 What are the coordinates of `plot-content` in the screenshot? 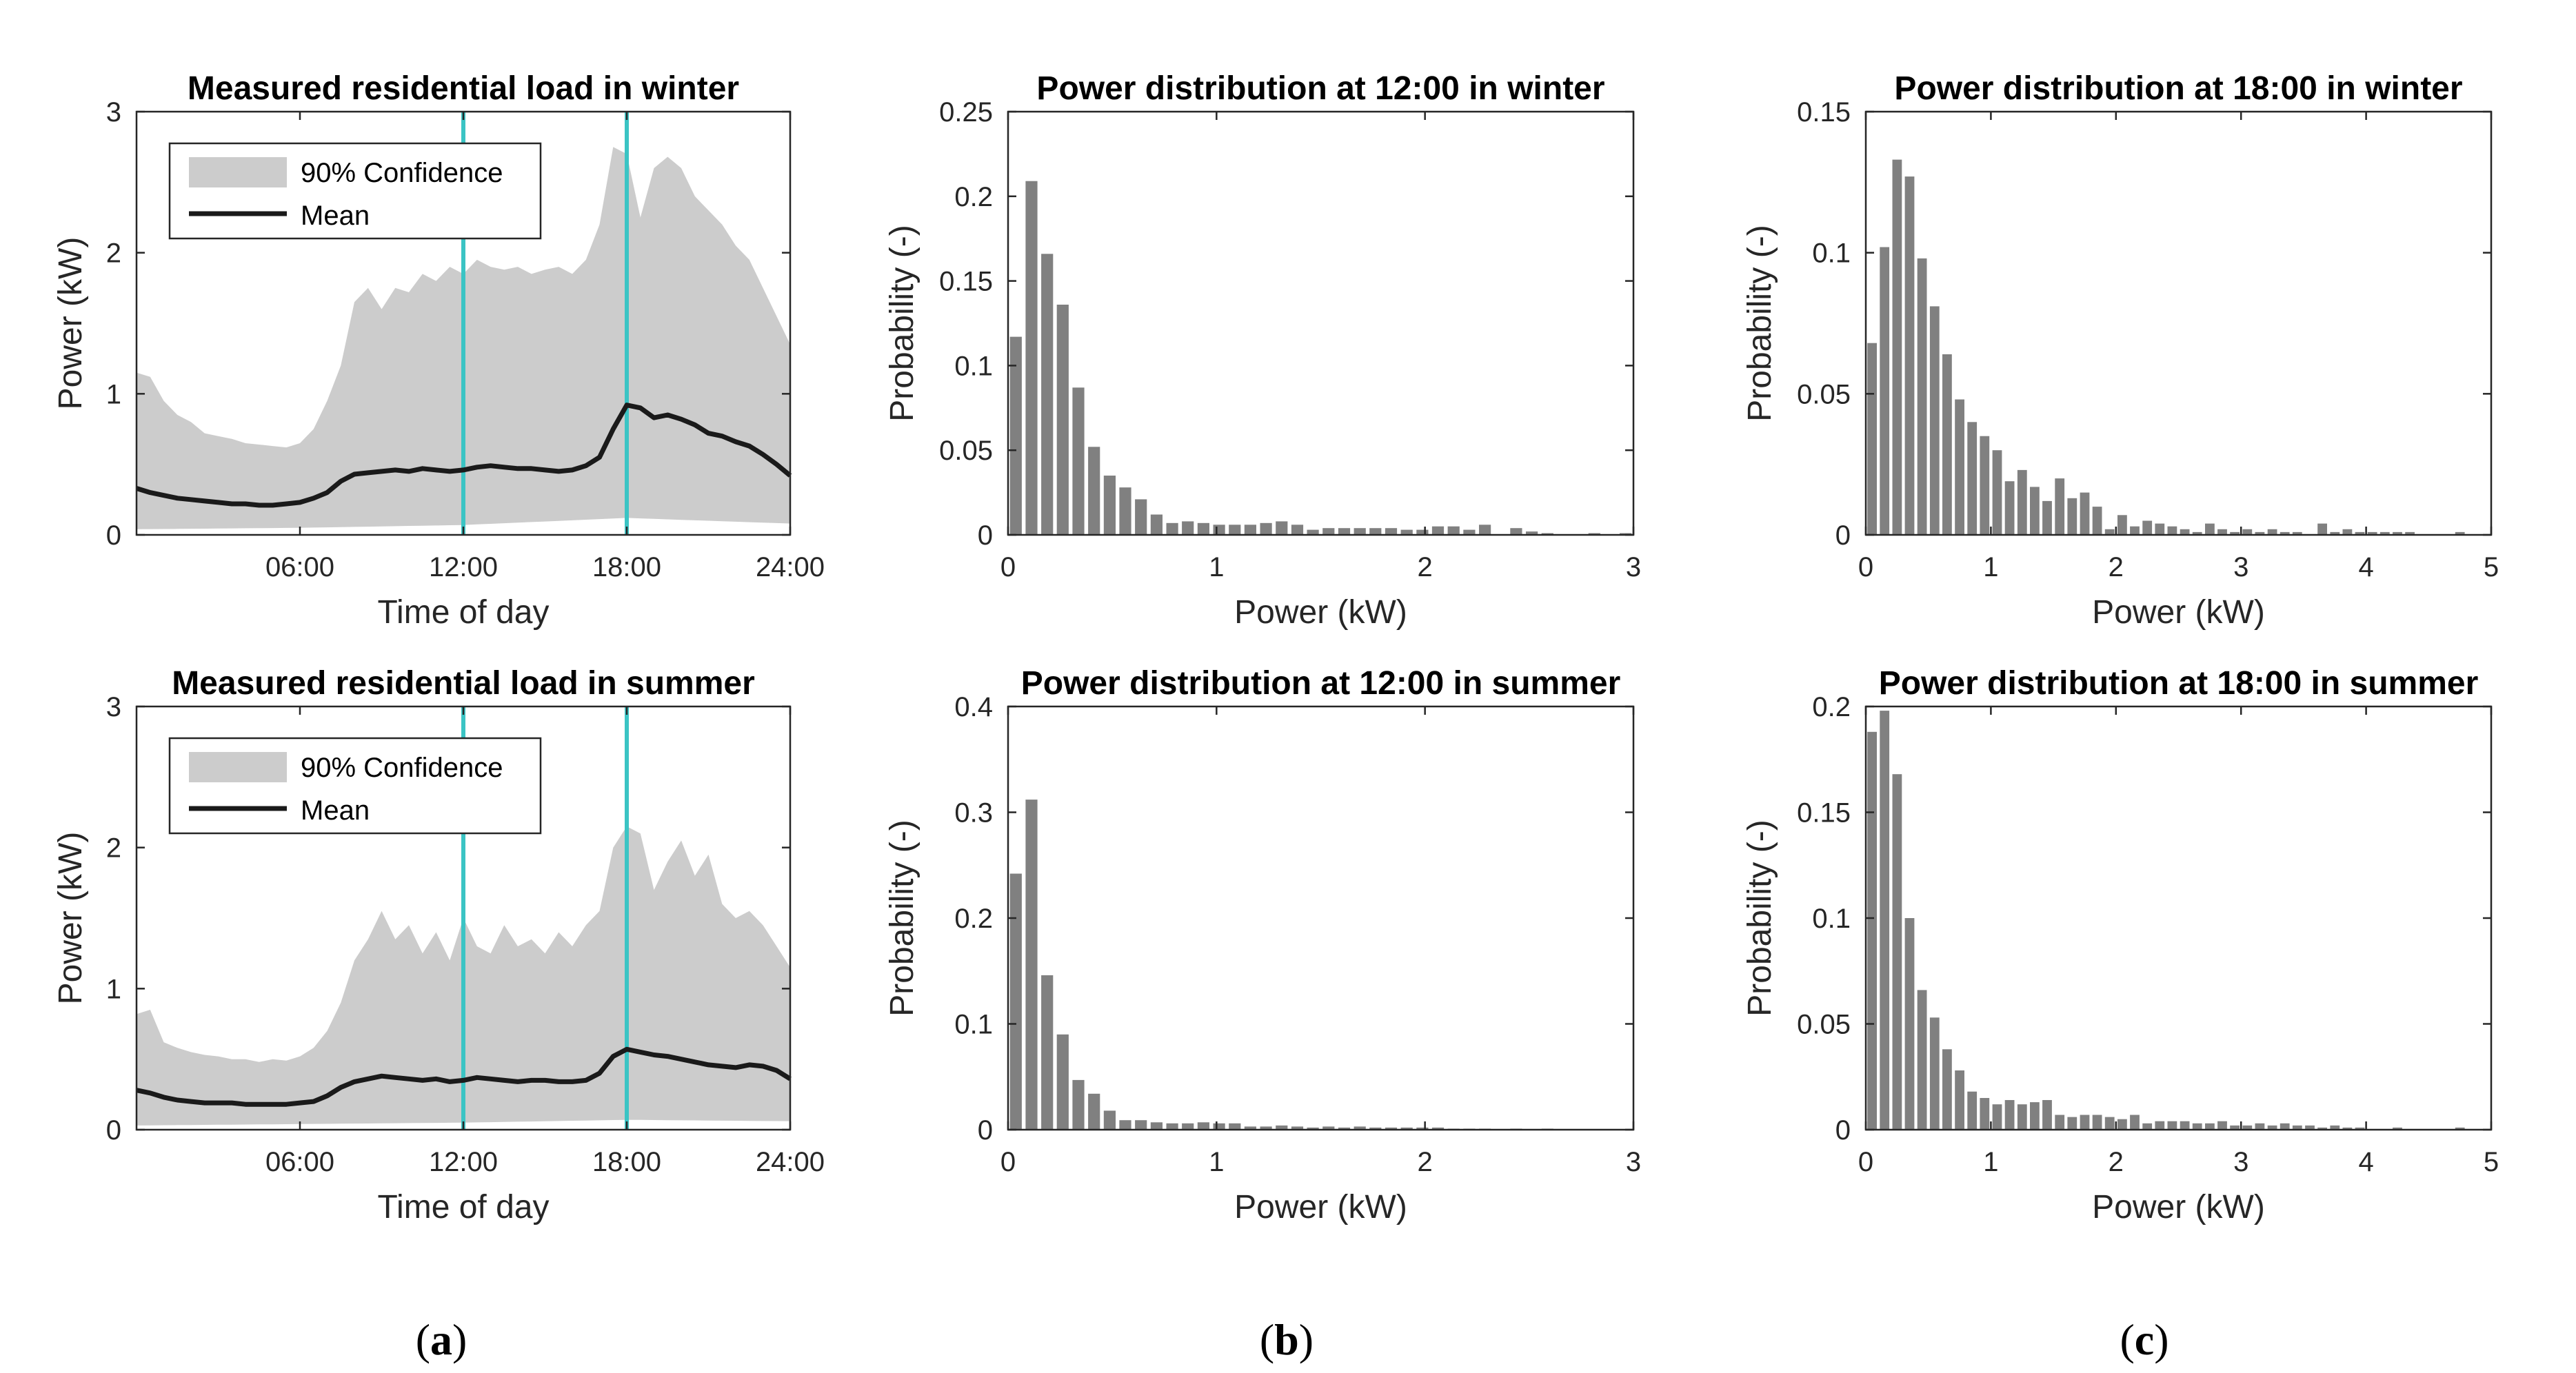 It's located at (1281, 965).